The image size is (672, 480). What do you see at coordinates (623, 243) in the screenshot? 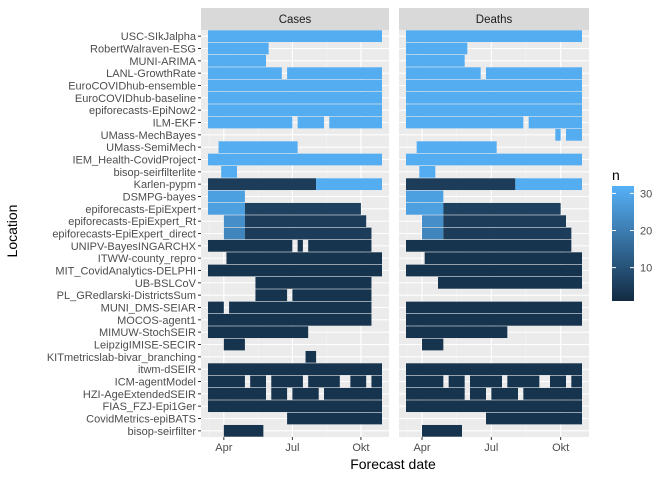
I see `legend-colorbar` at bounding box center [623, 243].